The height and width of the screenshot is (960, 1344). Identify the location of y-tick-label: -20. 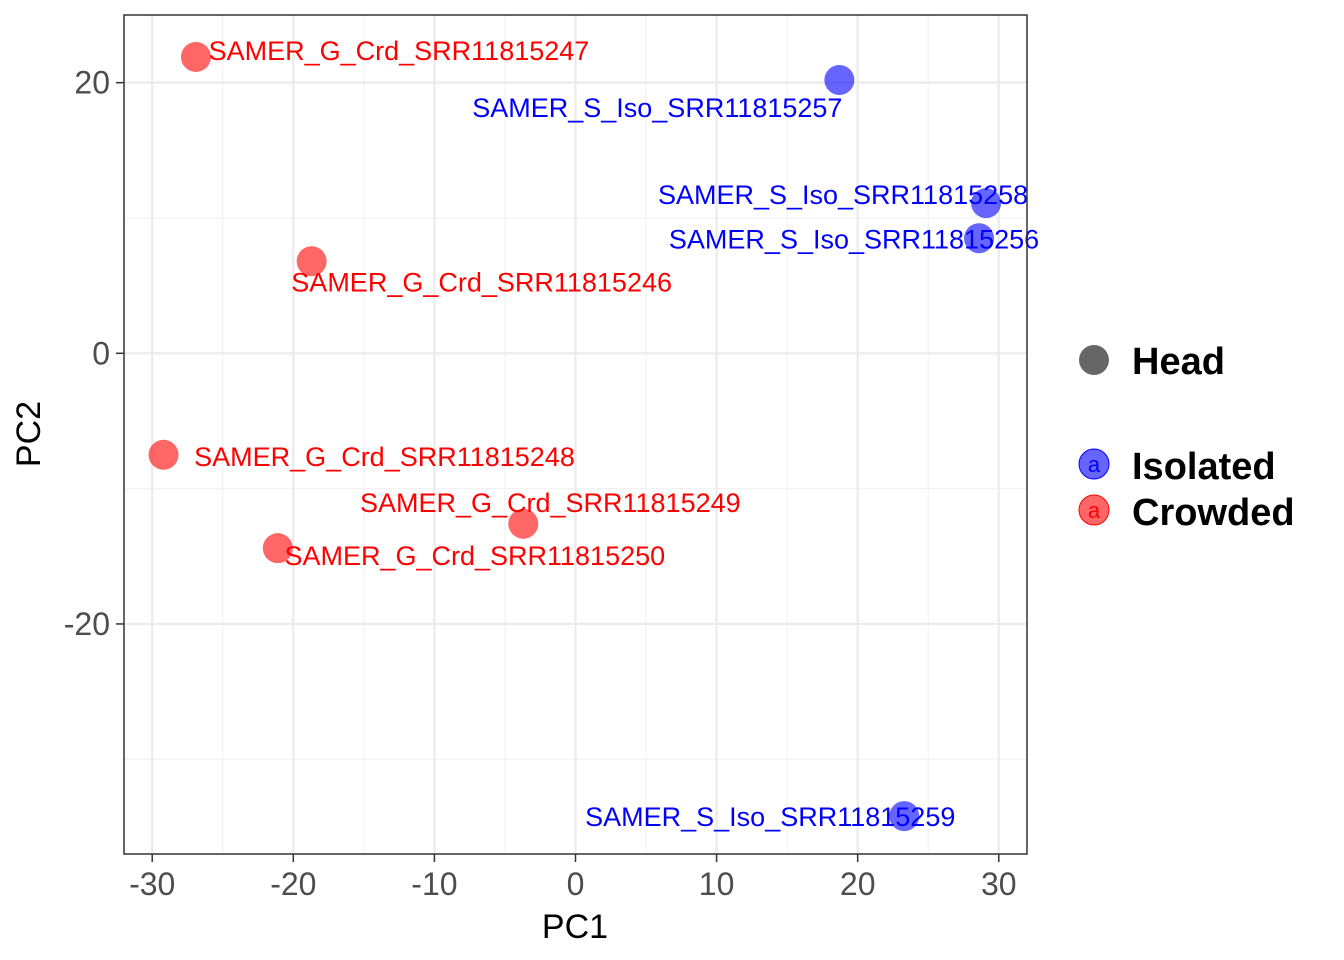
(87, 624).